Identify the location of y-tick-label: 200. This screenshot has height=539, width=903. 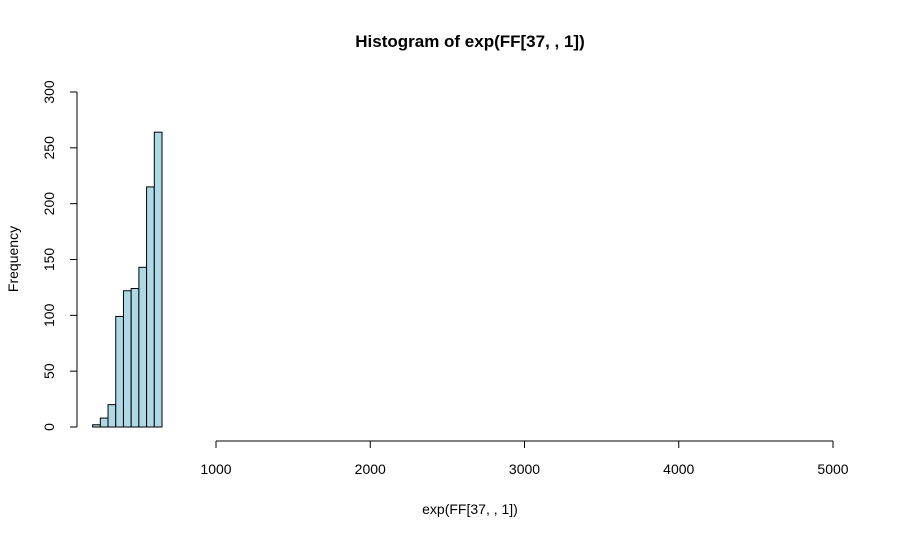
(49, 204).